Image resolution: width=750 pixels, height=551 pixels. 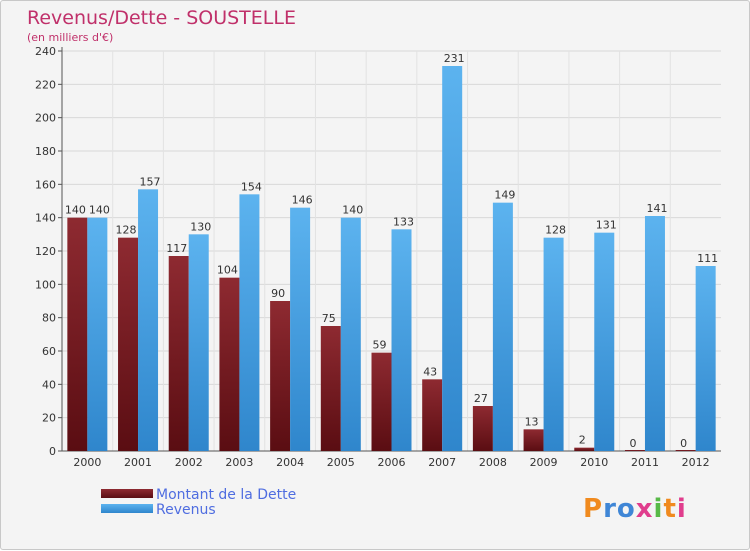 What do you see at coordinates (645, 462) in the screenshot?
I see `x-tick-label-2011: 2011` at bounding box center [645, 462].